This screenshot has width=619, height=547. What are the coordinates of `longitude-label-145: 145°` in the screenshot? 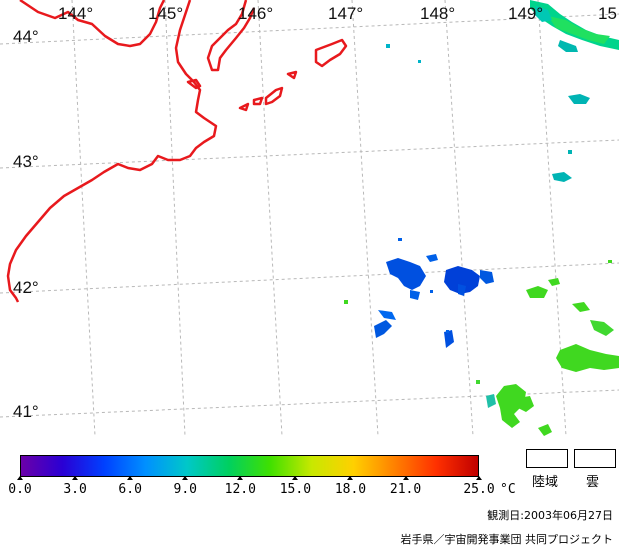 It's located at (166, 13).